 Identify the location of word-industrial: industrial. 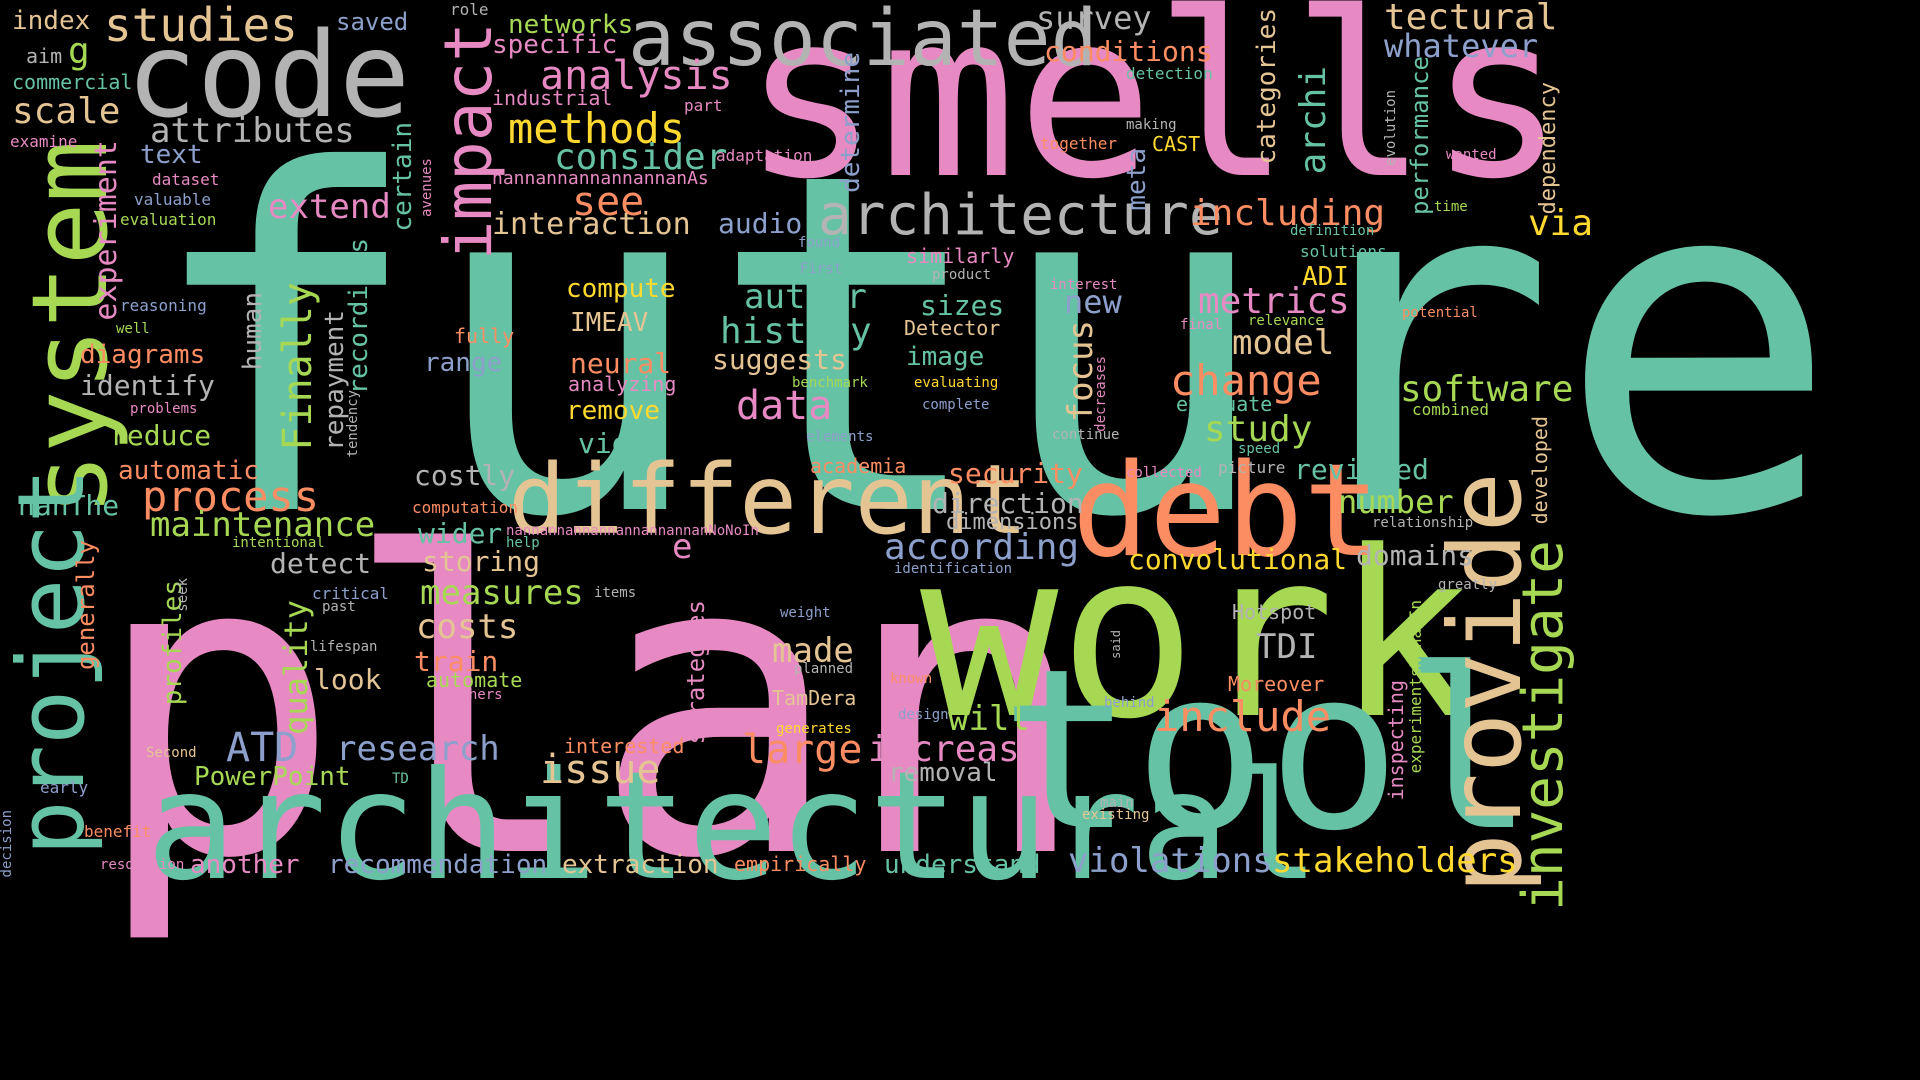
(552, 98).